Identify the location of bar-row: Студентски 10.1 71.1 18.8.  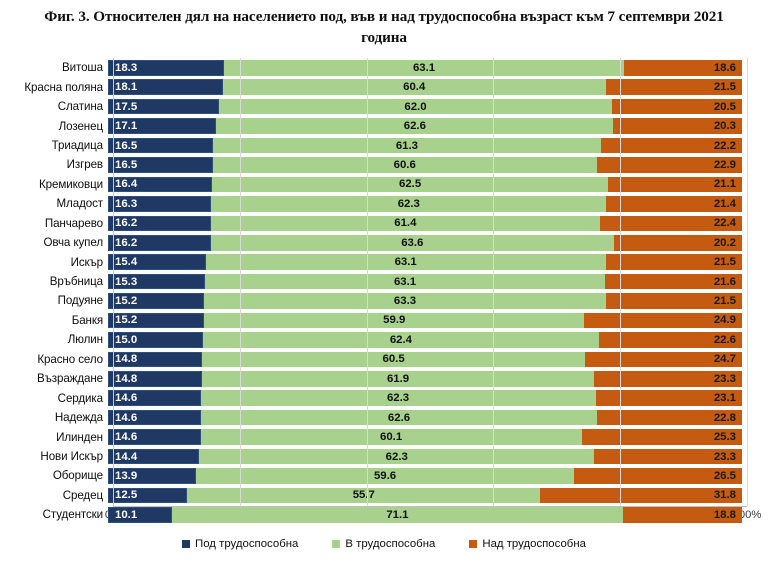
(384, 514).